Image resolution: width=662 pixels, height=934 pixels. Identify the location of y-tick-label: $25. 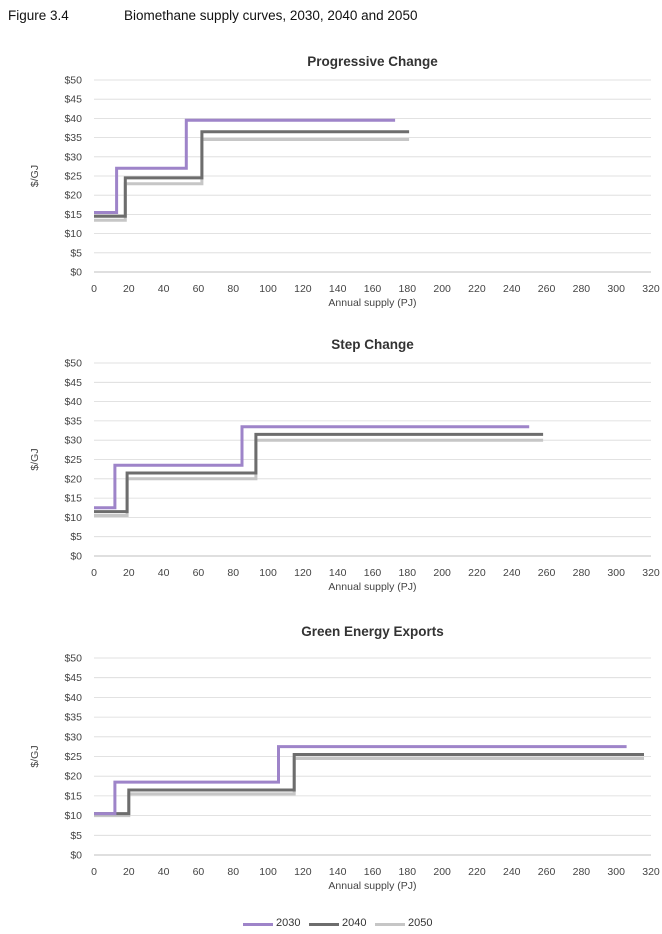
(73, 460).